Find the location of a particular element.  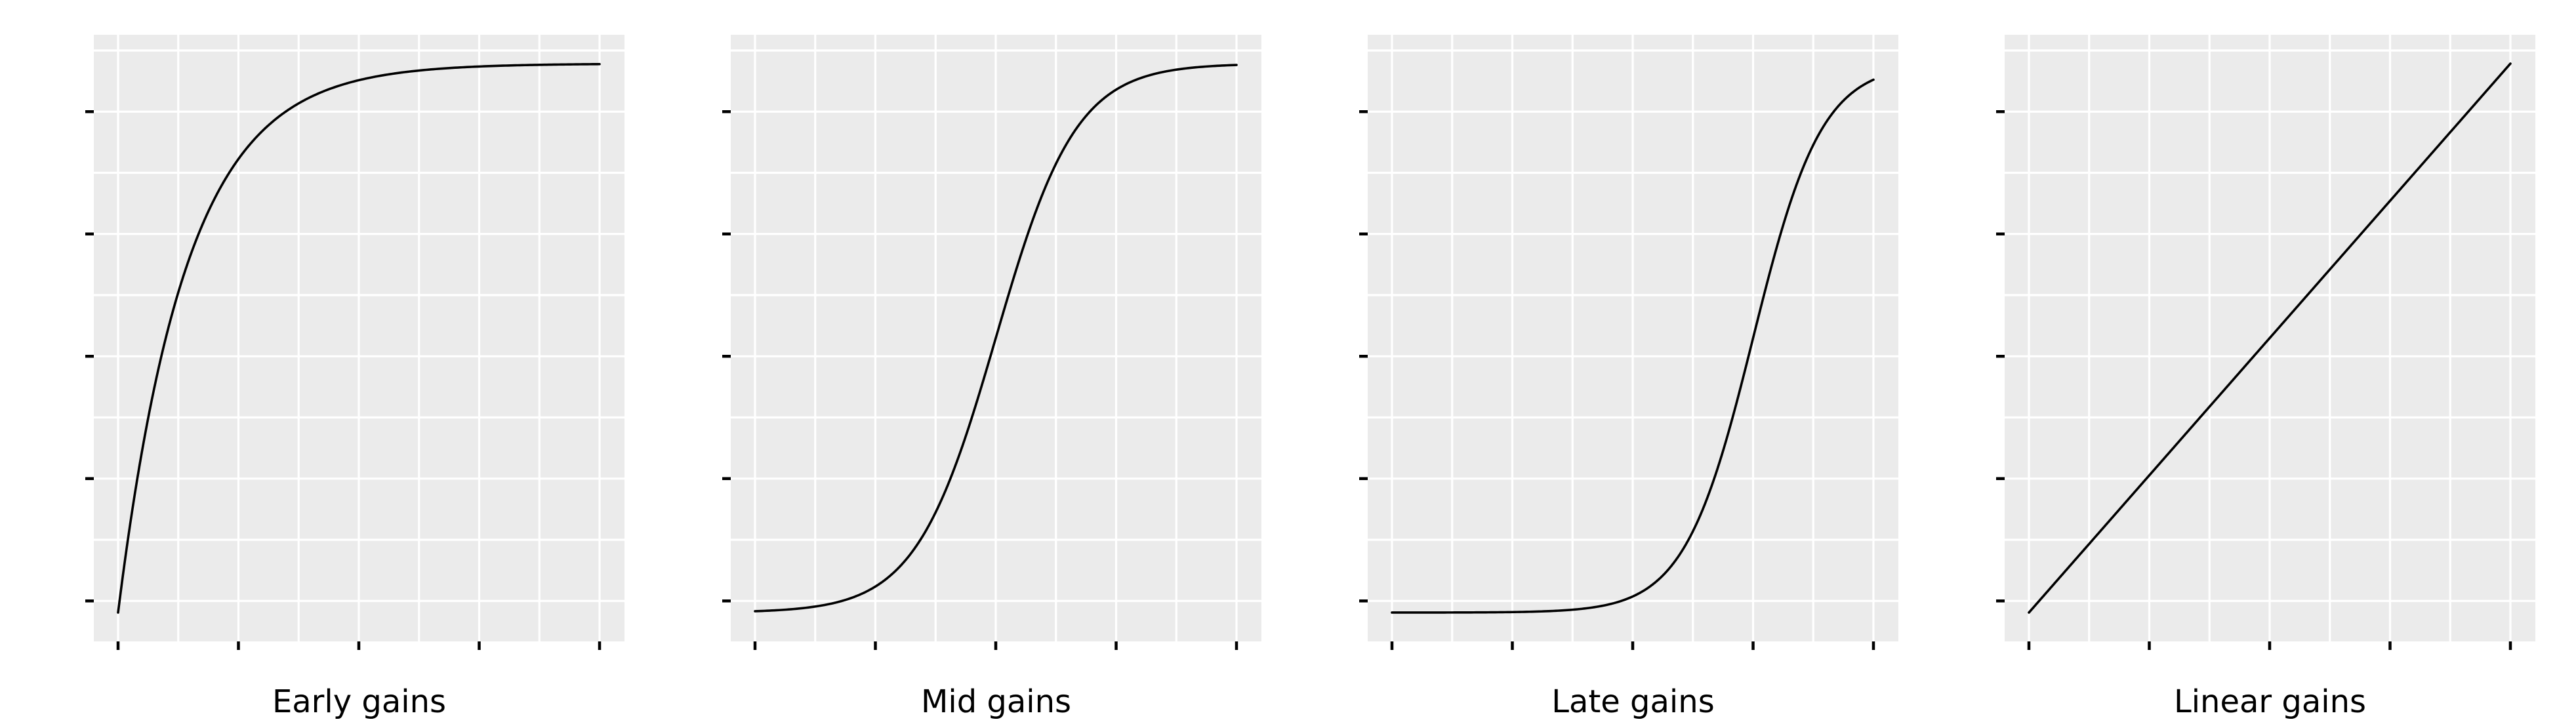

x-axis-label: Late gains is located at coordinates (1633, 701).